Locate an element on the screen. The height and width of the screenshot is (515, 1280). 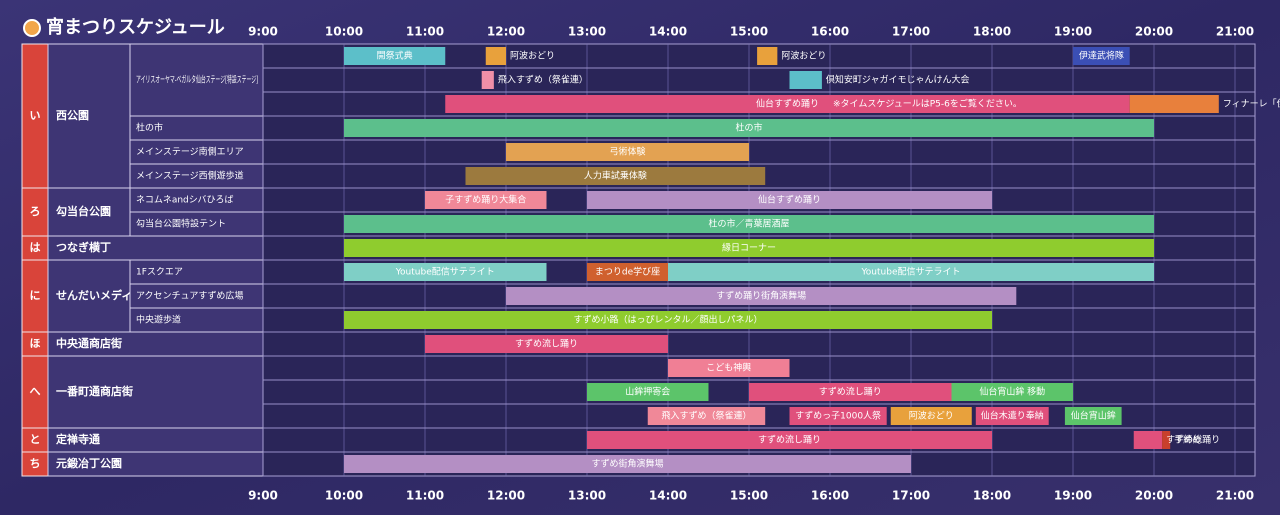
event-label: 縁日コーナー is located at coordinates (749, 248).